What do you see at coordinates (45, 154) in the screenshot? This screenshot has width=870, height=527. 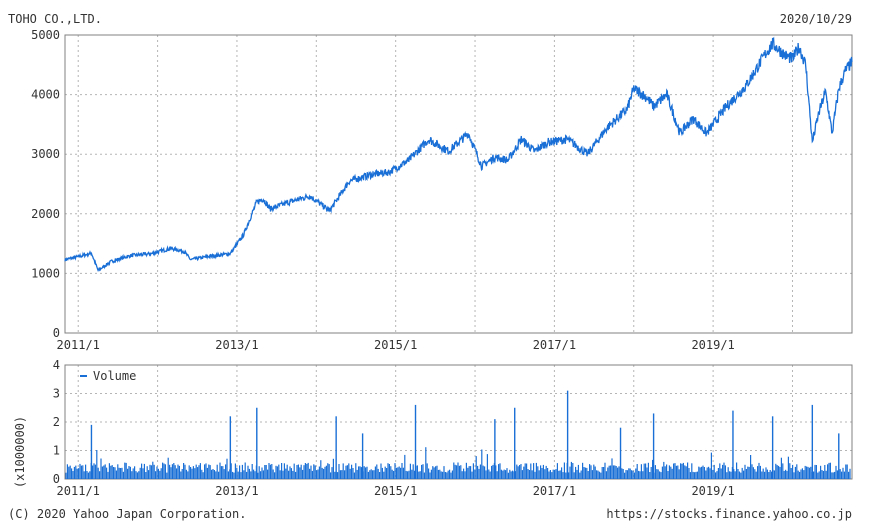 I see `y-tick-label: 3000` at bounding box center [45, 154].